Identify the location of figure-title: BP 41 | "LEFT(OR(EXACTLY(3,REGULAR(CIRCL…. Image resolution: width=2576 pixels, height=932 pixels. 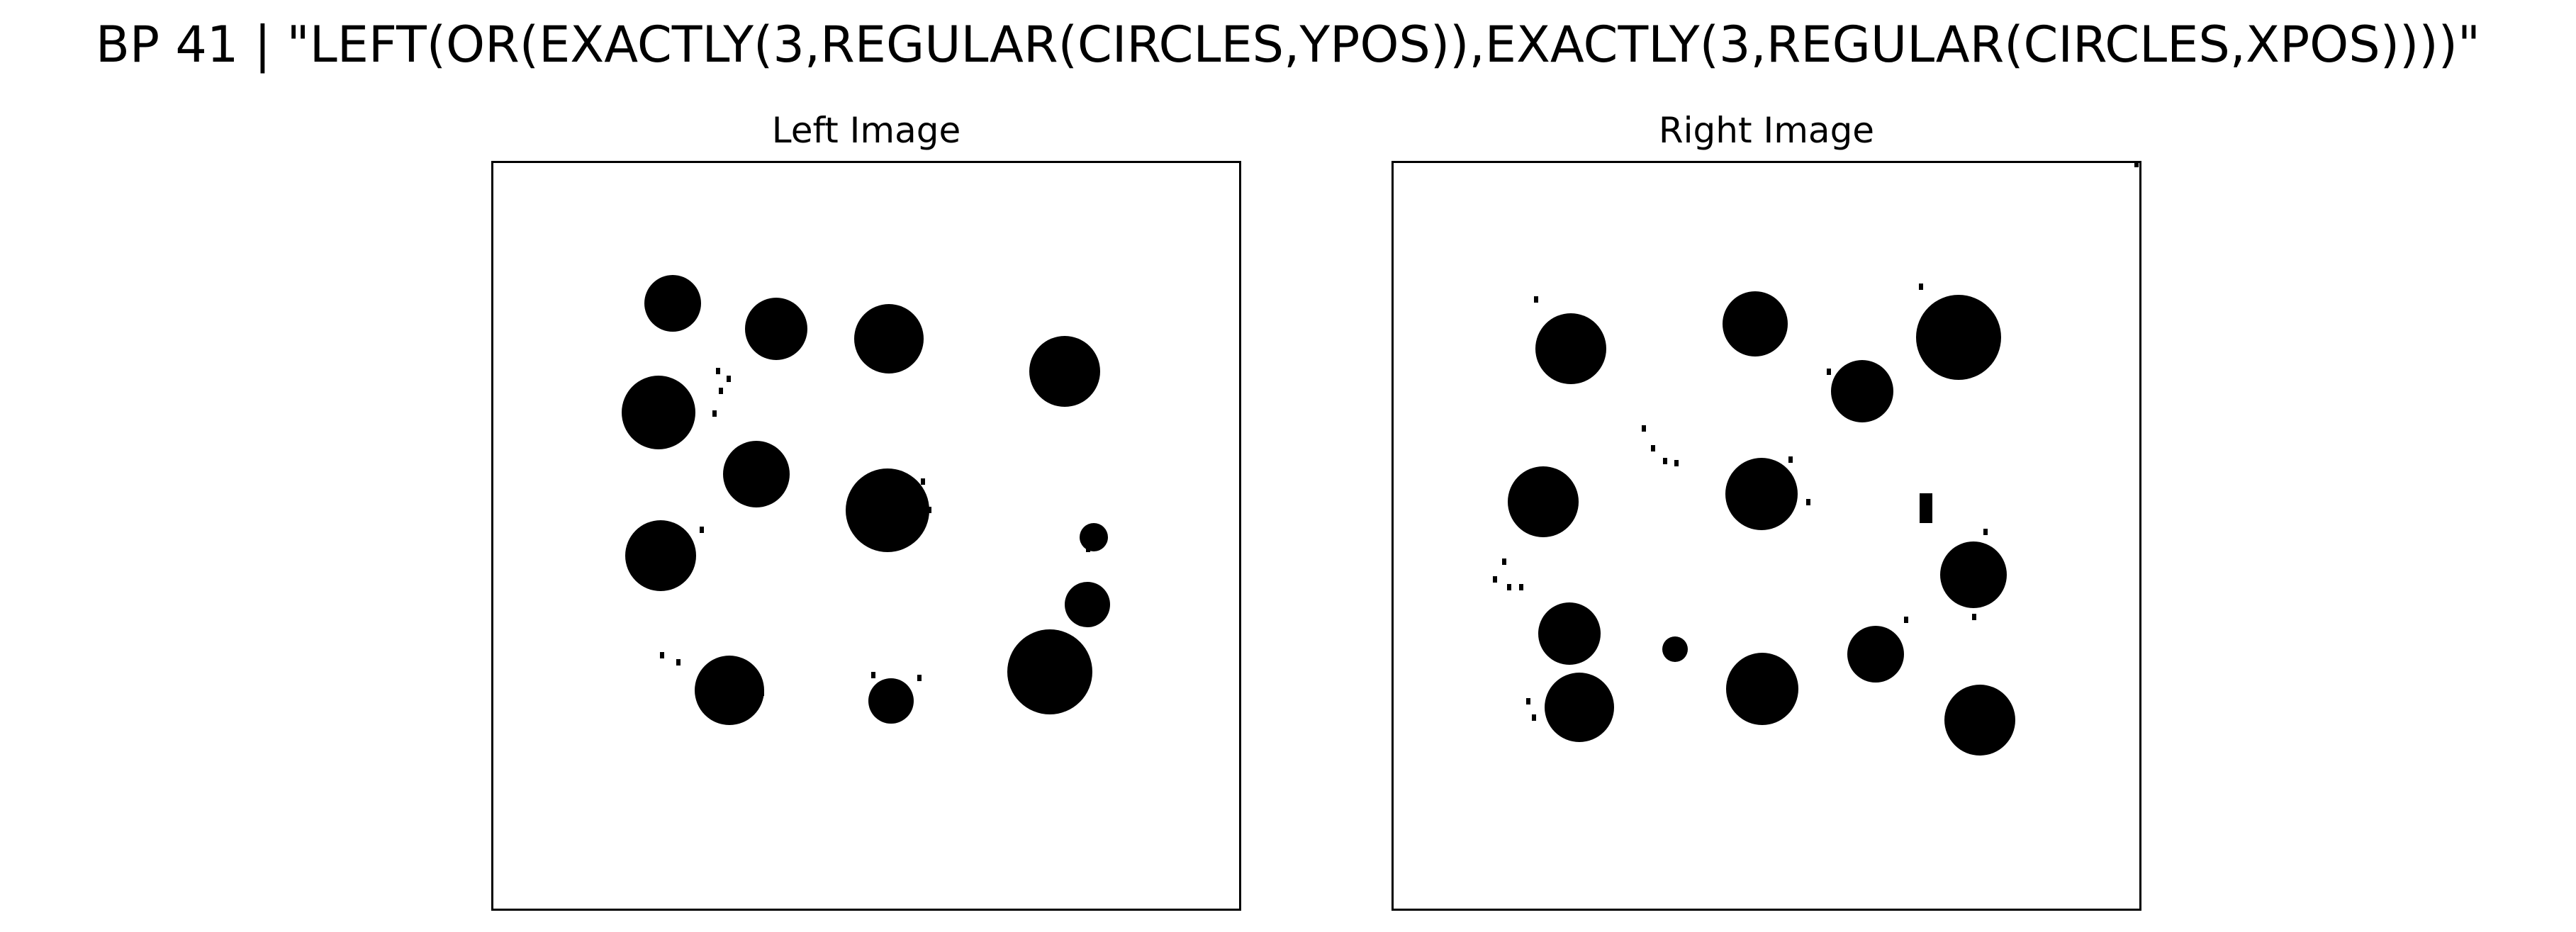
(1288, 45).